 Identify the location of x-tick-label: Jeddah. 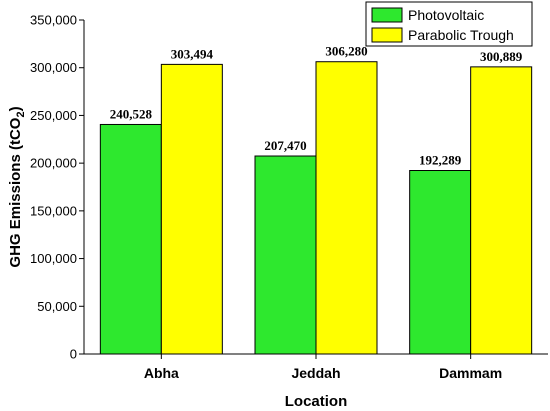
(315, 373).